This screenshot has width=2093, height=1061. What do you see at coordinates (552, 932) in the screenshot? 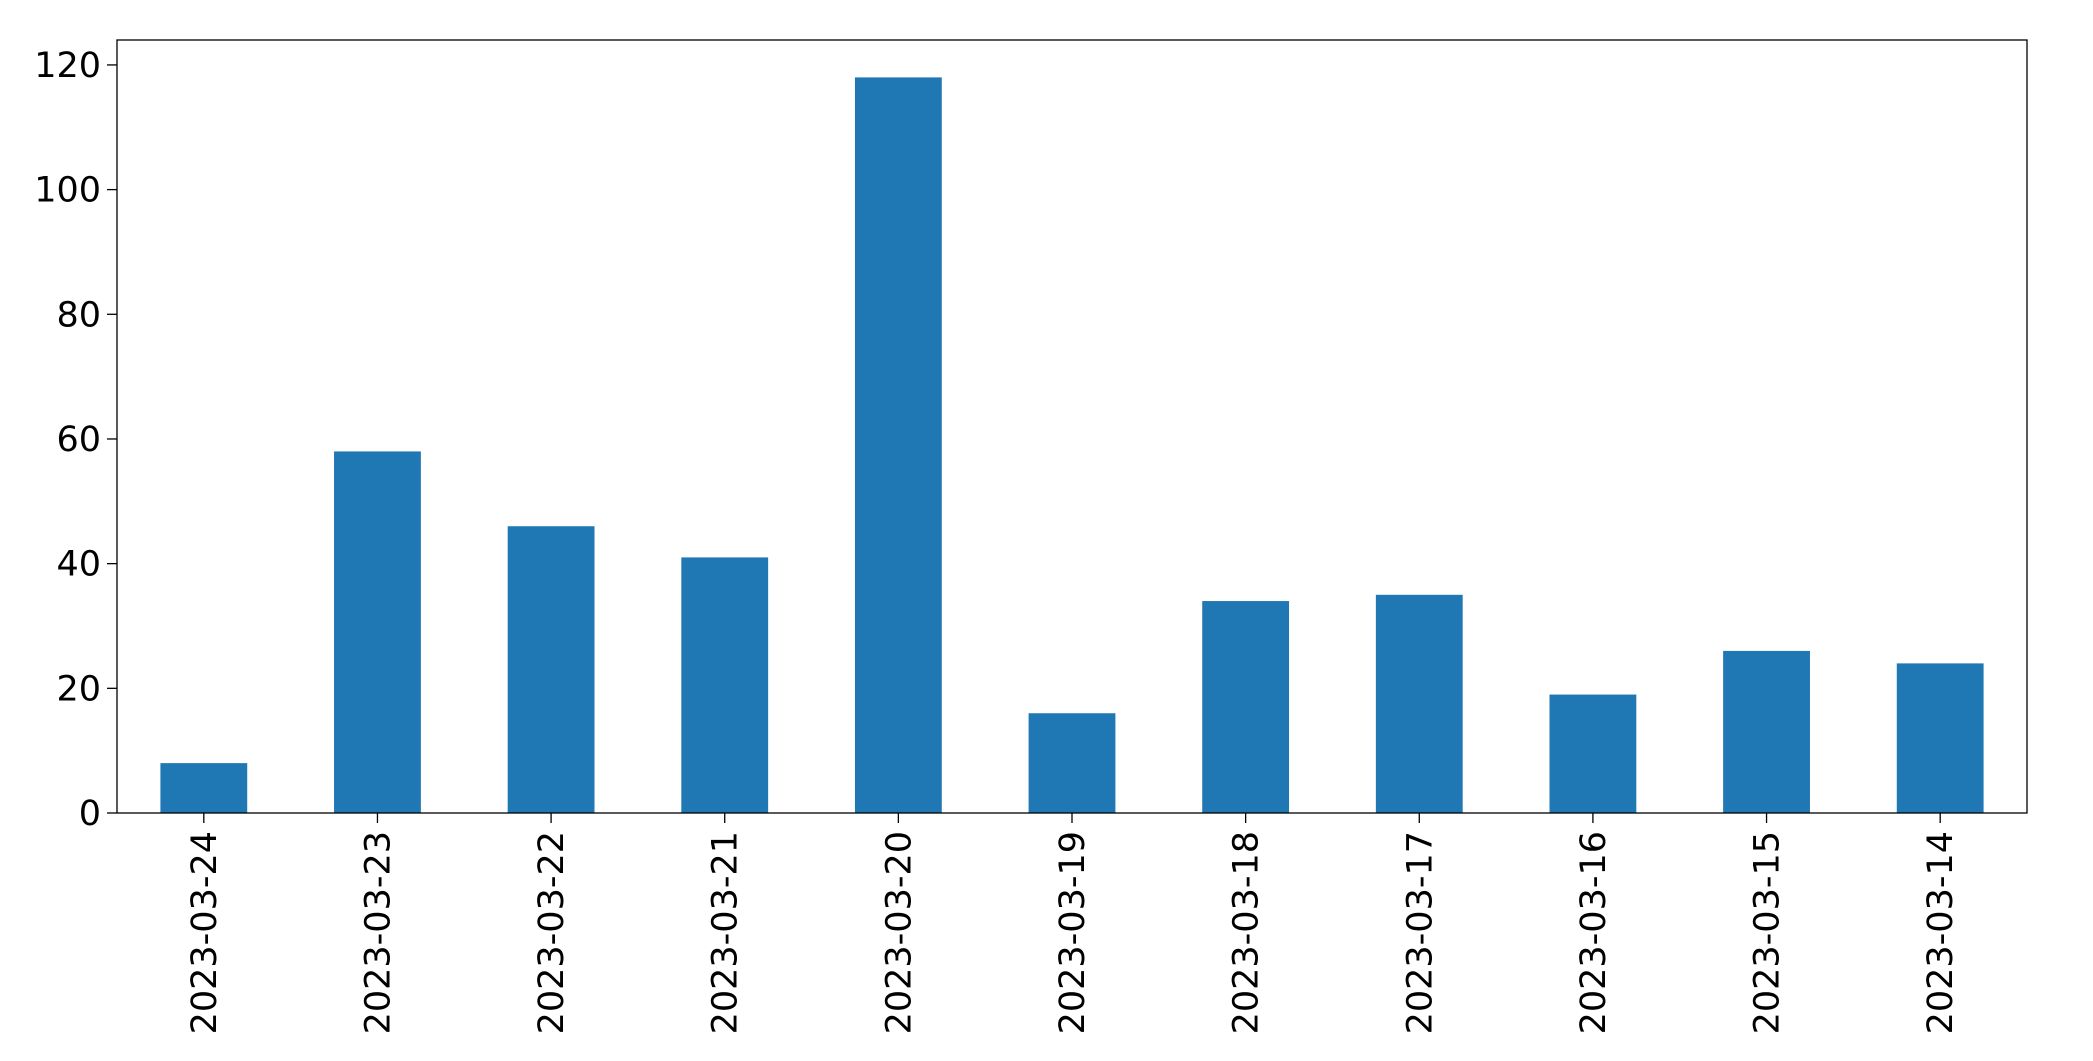
I see `x-tick-label: 2023-03-22` at bounding box center [552, 932].